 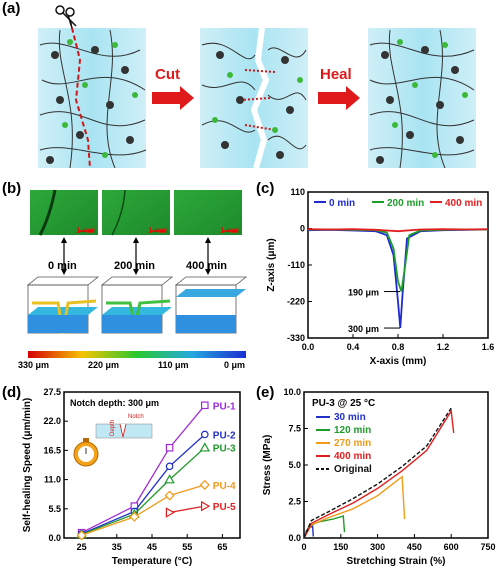 What do you see at coordinates (343, 403) in the screenshot?
I see `chart-title: PU-3 @ 25 °C` at bounding box center [343, 403].